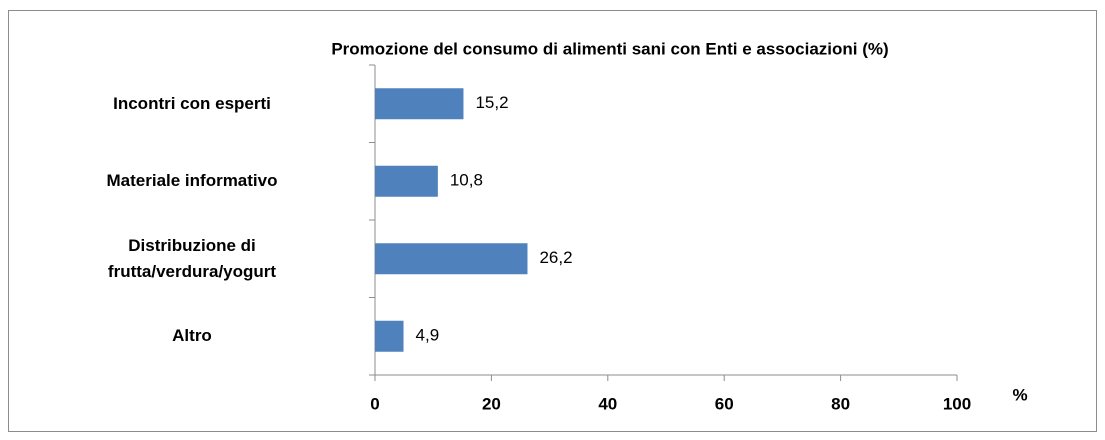 This screenshot has width=1105, height=440. What do you see at coordinates (428, 335) in the screenshot?
I see `value-label: 4,9` at bounding box center [428, 335].